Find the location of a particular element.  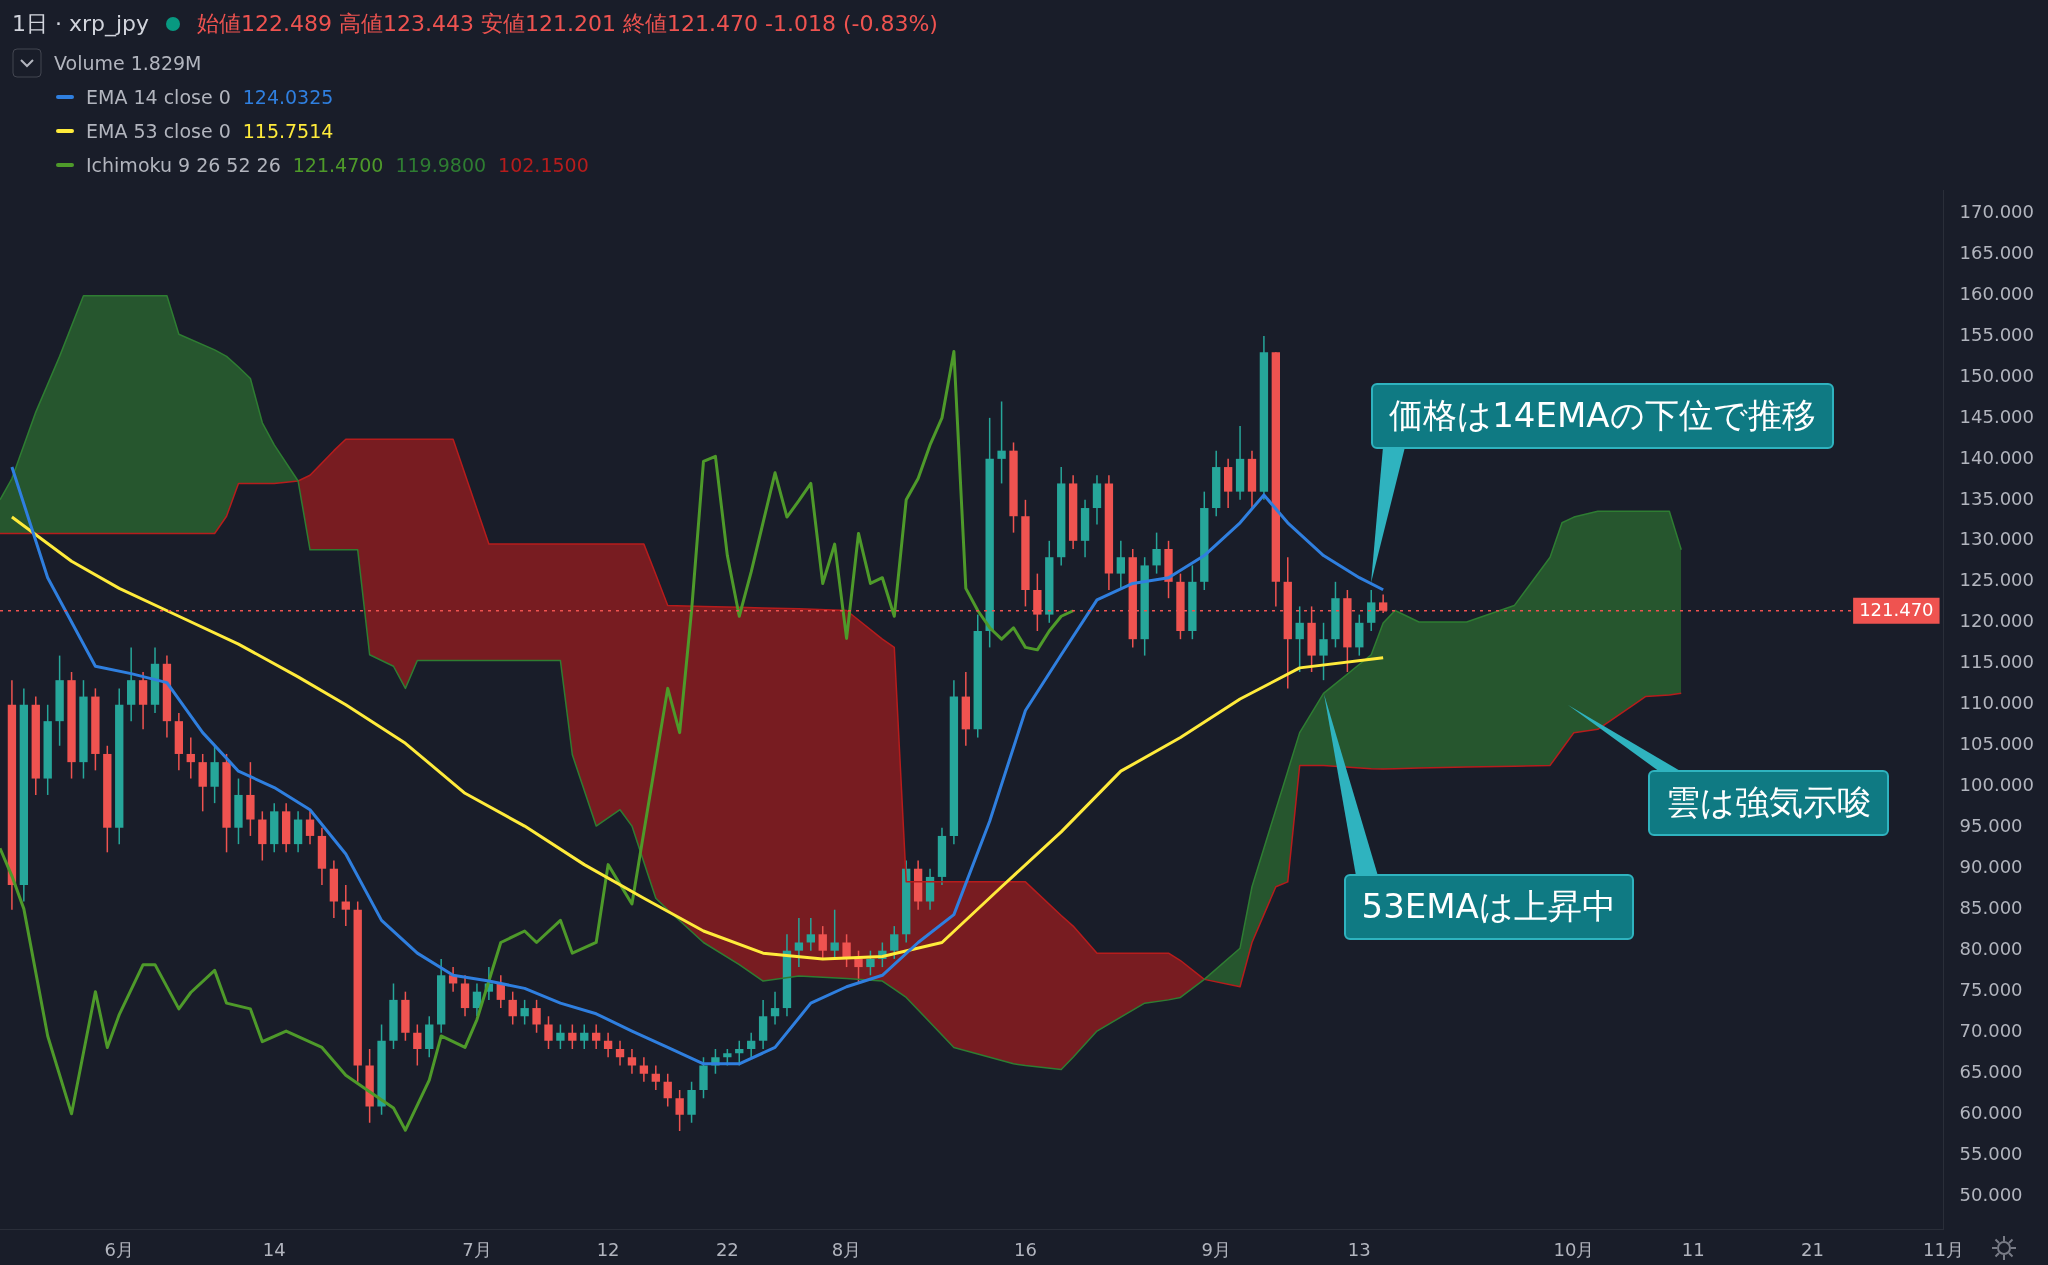

x-tick-label: 10月 is located at coordinates (1574, 1249).